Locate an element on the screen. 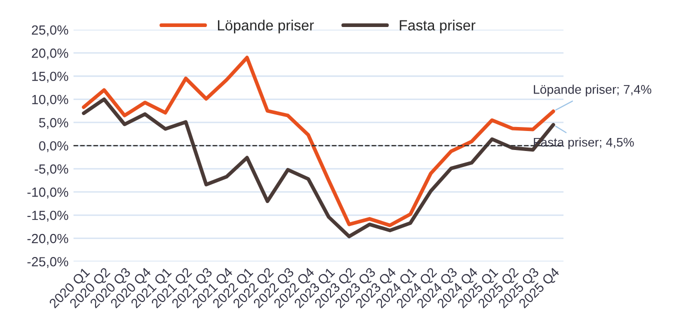 This screenshot has height=331, width=700. y-tick-label: -15,0% is located at coordinates (47, 216).